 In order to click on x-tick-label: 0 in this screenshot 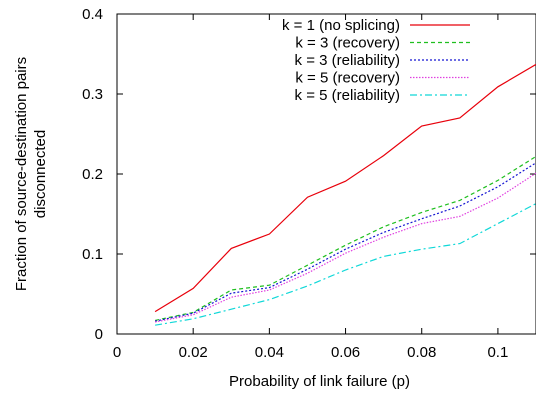, I will do `click(117, 352)`.